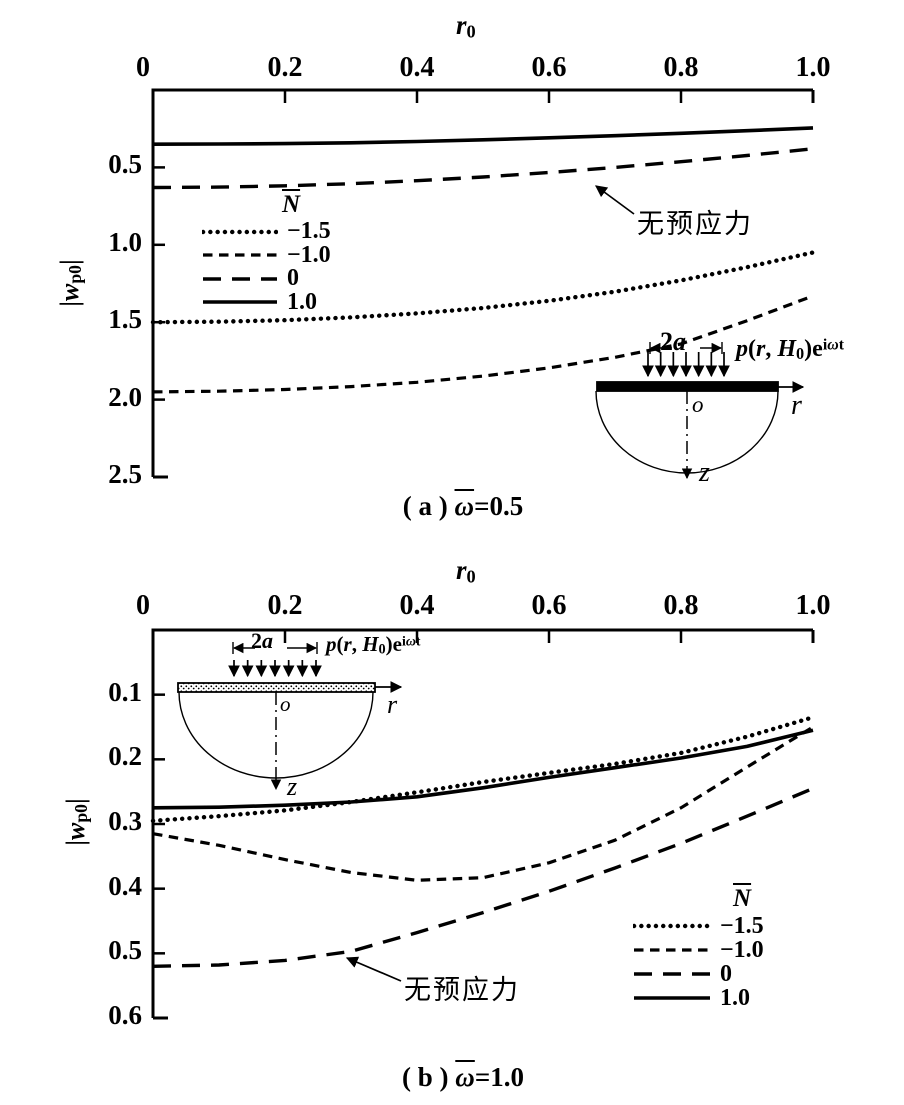  I want to click on inset-z-axis-label-b: z, so click(292, 786).